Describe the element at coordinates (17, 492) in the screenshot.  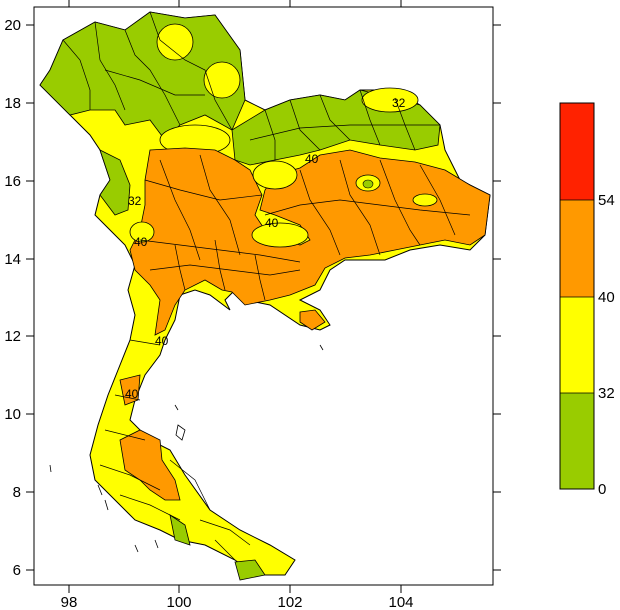
I see `y-tick-label: 8` at that location.